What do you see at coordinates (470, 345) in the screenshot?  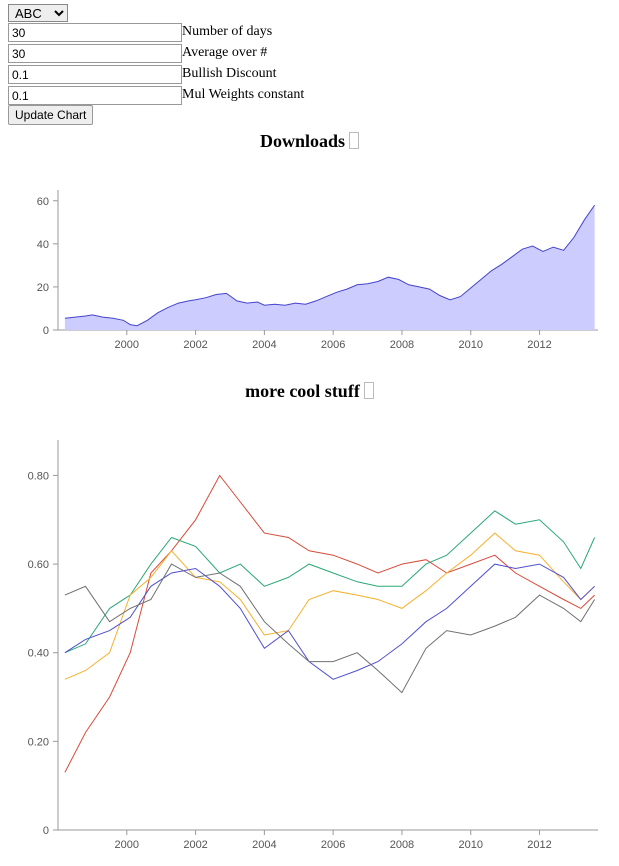 I see `chart1-x-tick-label: 2010` at bounding box center [470, 345].